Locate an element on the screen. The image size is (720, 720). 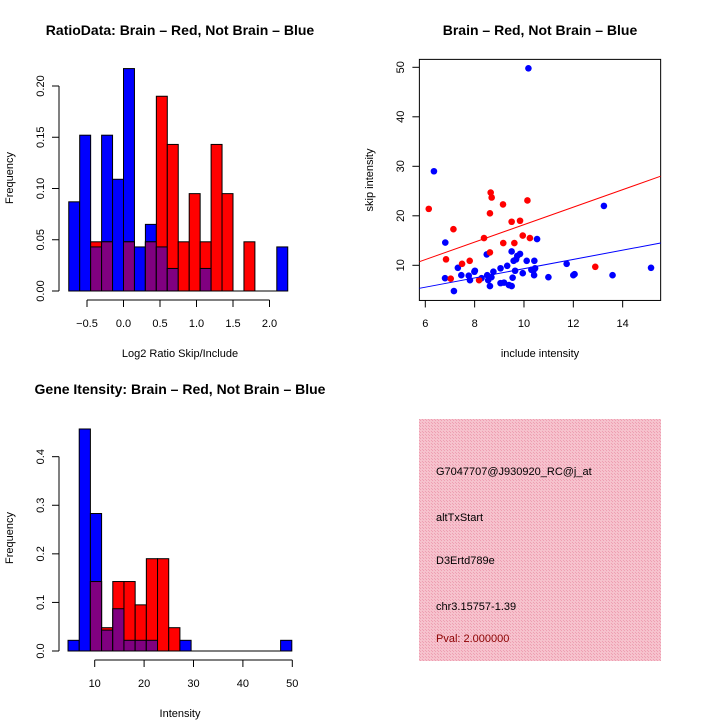
y-tick-label: 0.00 is located at coordinates (41, 290).